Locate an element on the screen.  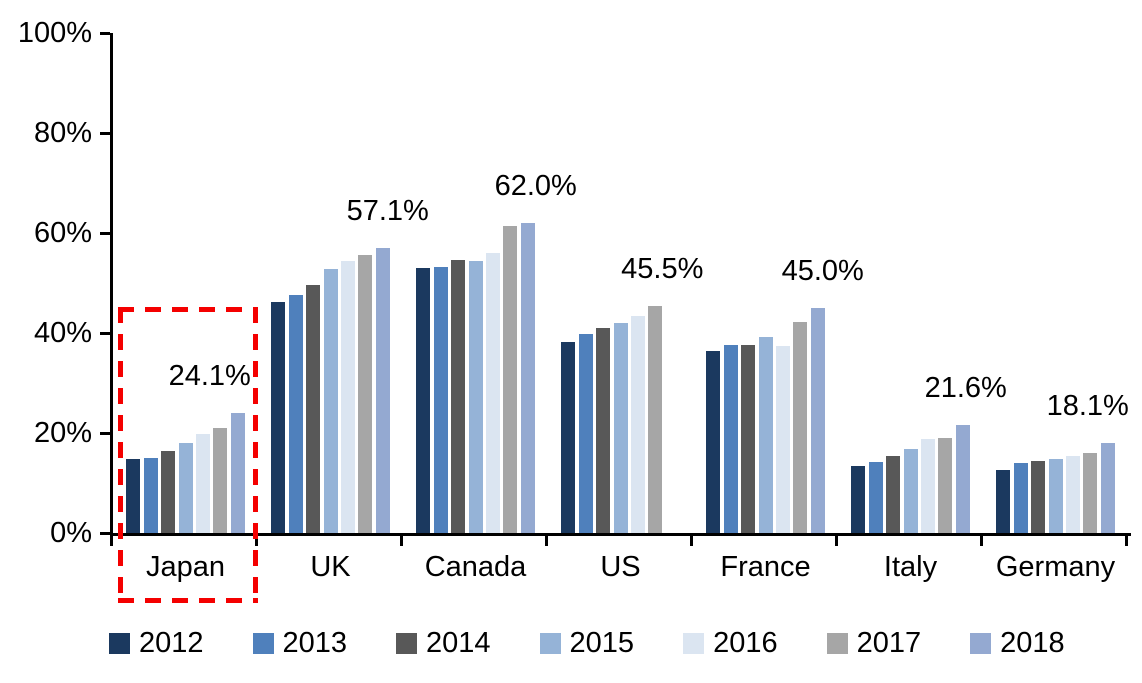
bar-uk-2014 is located at coordinates (313, 408).